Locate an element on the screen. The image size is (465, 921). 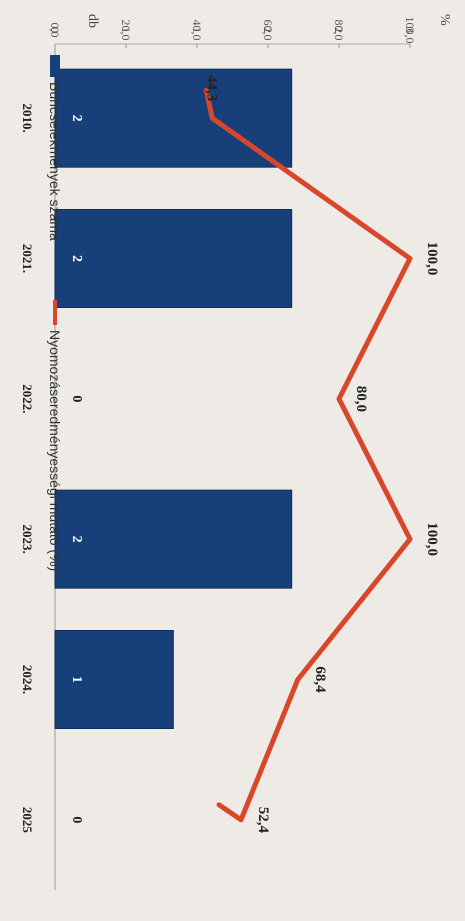
right-tick-label: 40,0 is located at coordinates (197, 30).